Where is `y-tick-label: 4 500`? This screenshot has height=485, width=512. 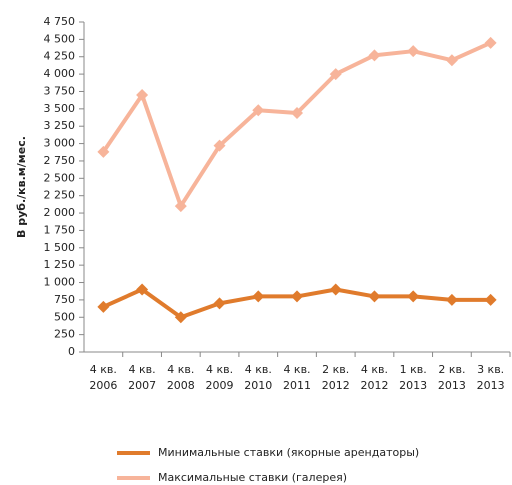
y-tick-label: 4 500 is located at coordinates (60, 38).